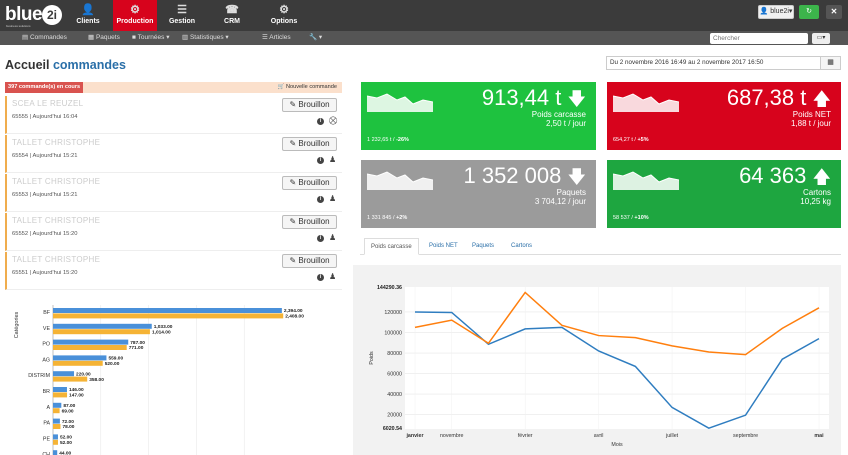  What do you see at coordinates (48, 37) in the screenshot?
I see `subnav-label: Commandes` at bounding box center [48, 37].